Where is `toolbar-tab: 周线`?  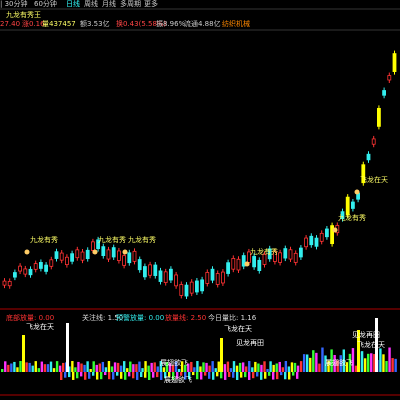 toolbar-tab: 周线 is located at coordinates (91, 4).